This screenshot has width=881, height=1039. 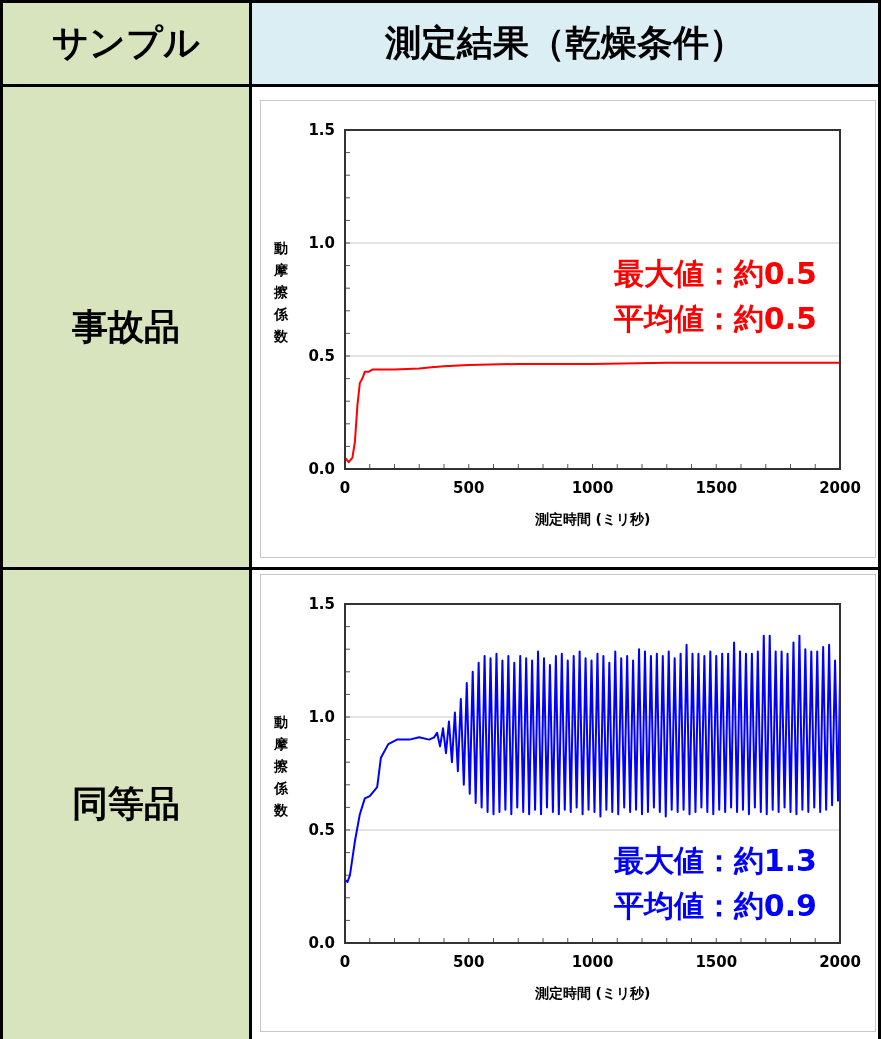 What do you see at coordinates (714, 905) in the screenshot?
I see `annotation: 平均値：約0.9` at bounding box center [714, 905].